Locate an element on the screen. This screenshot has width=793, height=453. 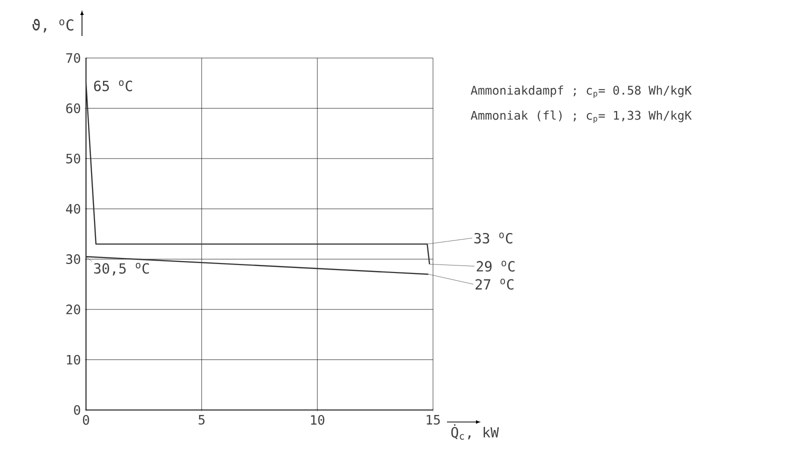
y-axis-title: ϑ, $^{o}$C is located at coordinates (53, 25).